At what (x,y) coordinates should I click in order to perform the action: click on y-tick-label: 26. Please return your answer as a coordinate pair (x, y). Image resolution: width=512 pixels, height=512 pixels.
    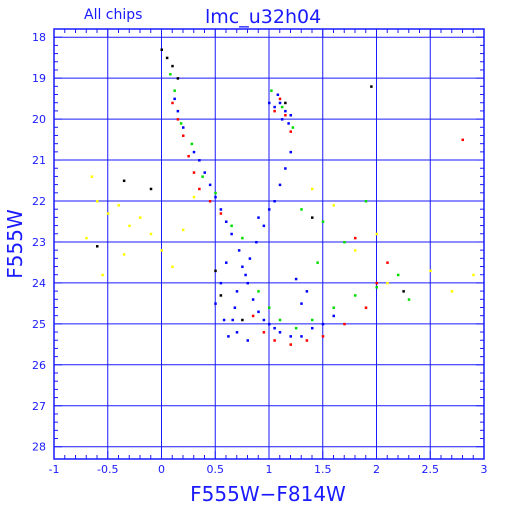
    Looking at the image, I should click on (39, 365).